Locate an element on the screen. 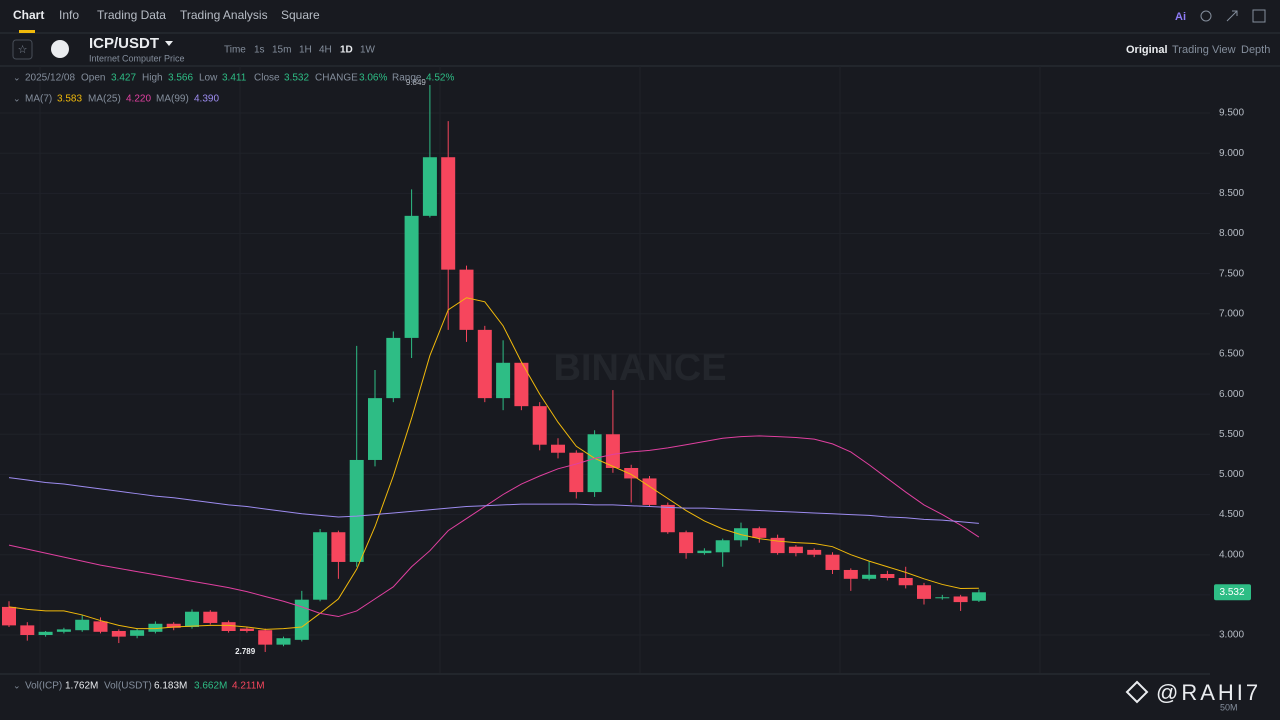 This screenshot has height=720, width=1280. y-tick-label: 8.500 is located at coordinates (1231, 193).